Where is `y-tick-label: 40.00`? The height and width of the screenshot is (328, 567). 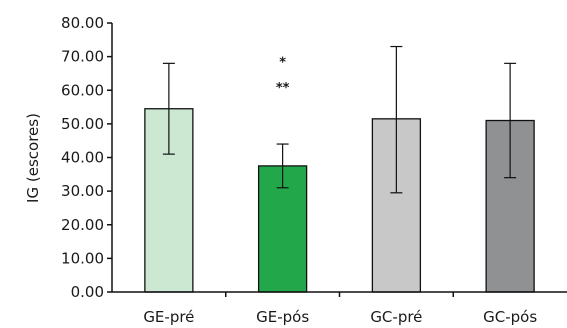 y-tick-label: 40.00 is located at coordinates (82, 158).